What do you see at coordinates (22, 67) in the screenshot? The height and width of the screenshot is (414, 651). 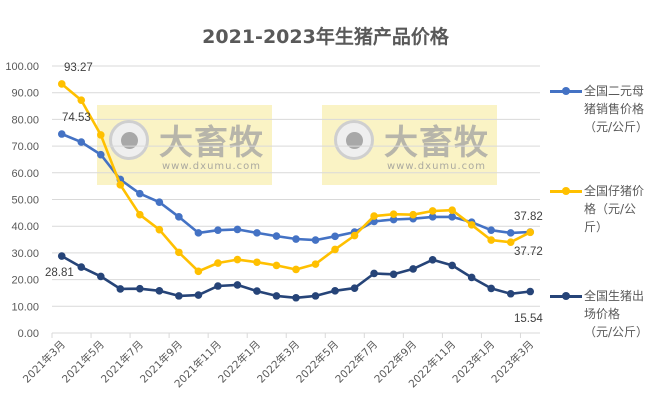 I see `y-tick-label: 100.00` at bounding box center [22, 67].